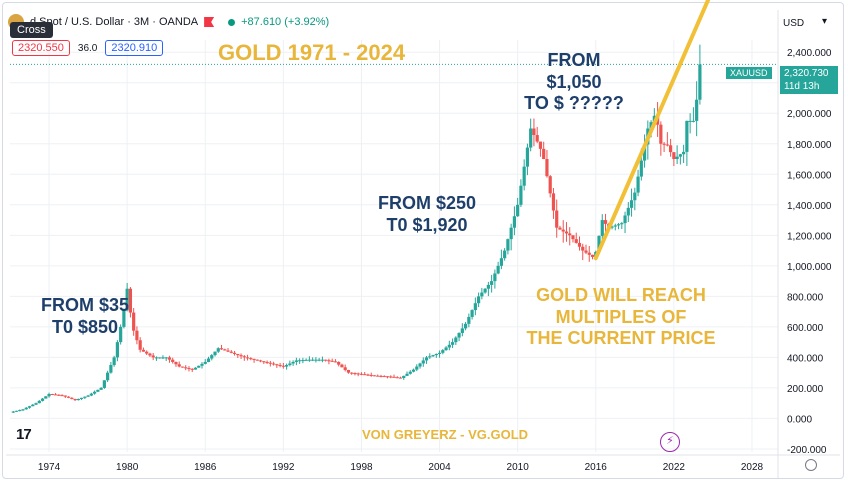 The width and height of the screenshot is (848, 483). I want to click on cross-tooltip: Cross, so click(31, 30).